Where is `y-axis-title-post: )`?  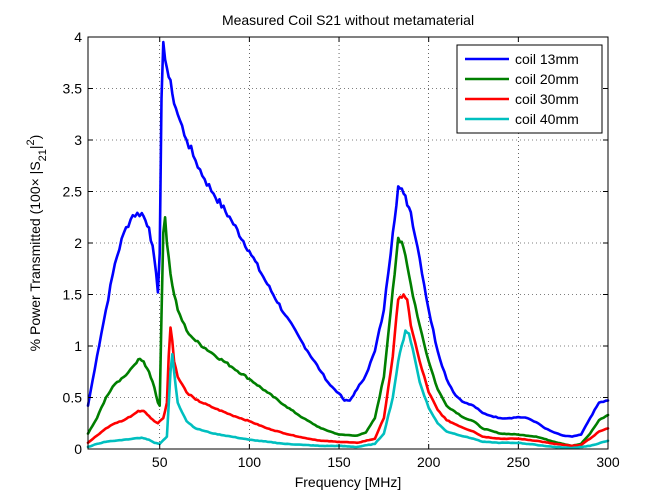
y-axis-title-post: ) is located at coordinates (35, 137).